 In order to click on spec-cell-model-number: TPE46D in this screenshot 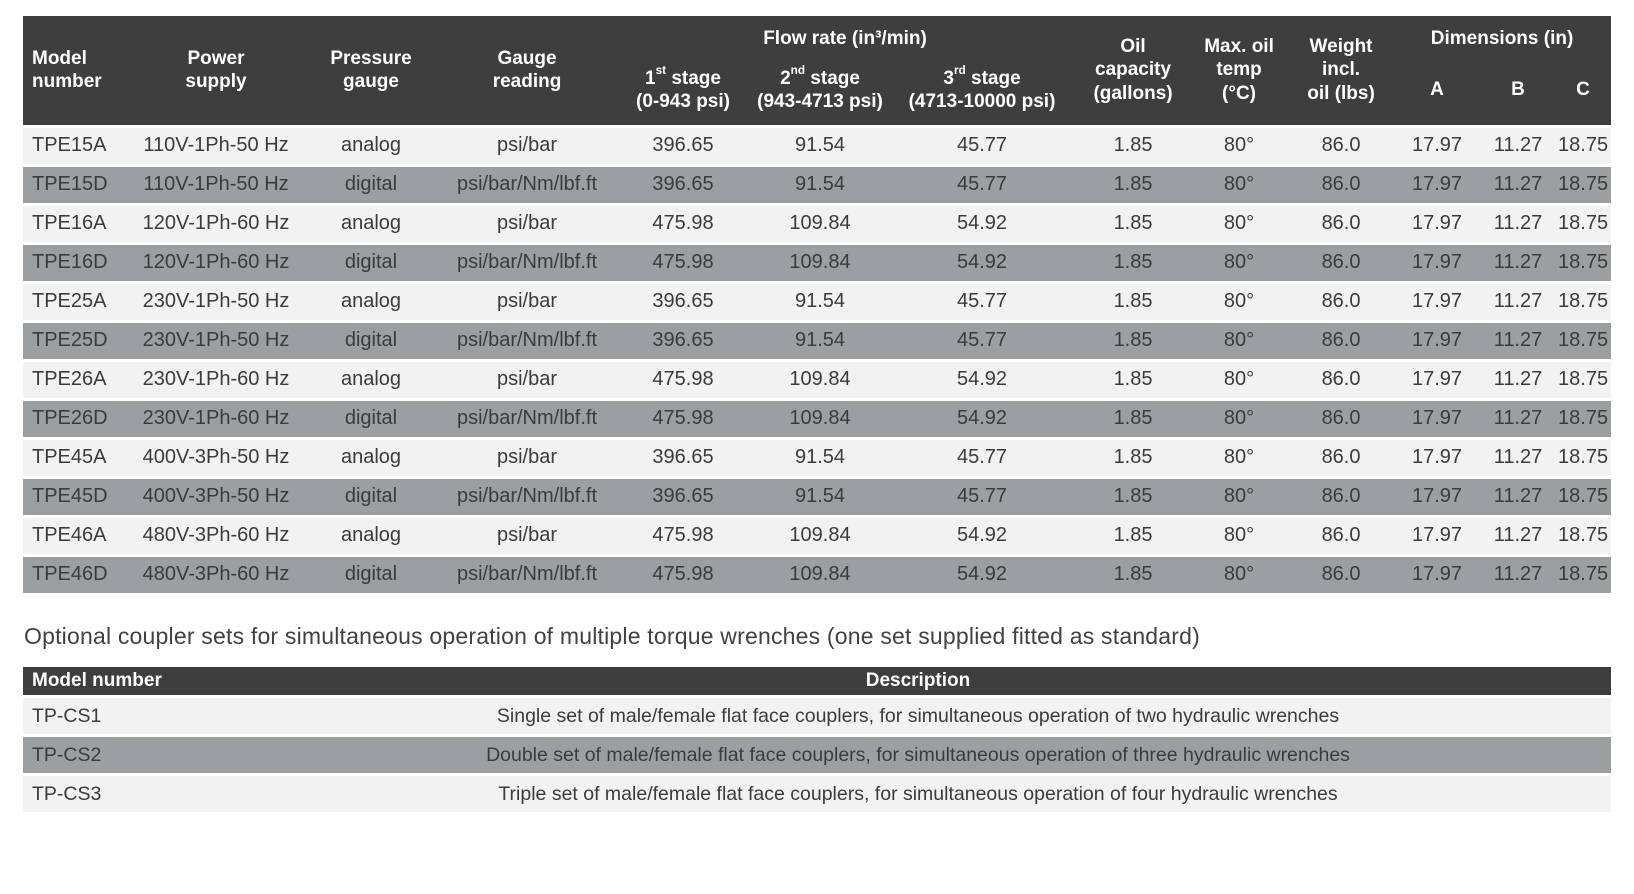, I will do `click(77, 575)`.